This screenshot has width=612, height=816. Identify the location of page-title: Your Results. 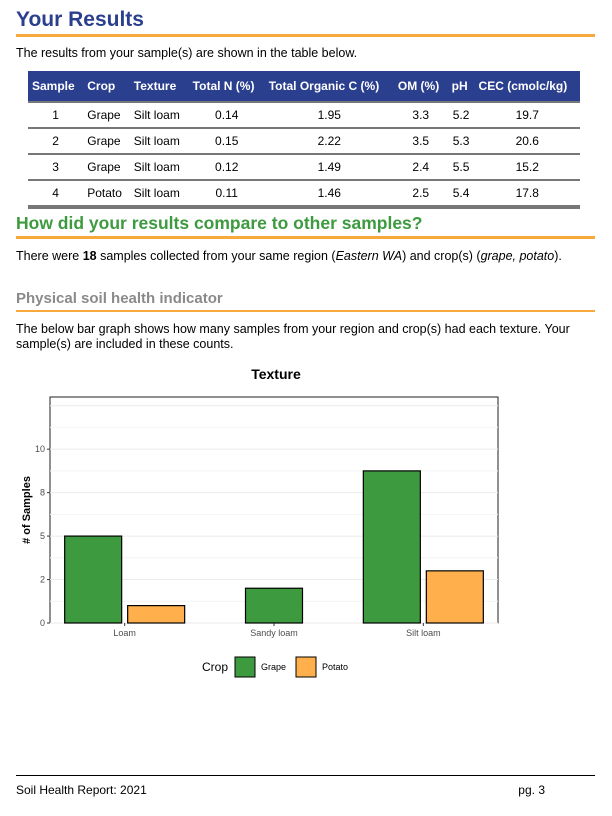
(305, 22).